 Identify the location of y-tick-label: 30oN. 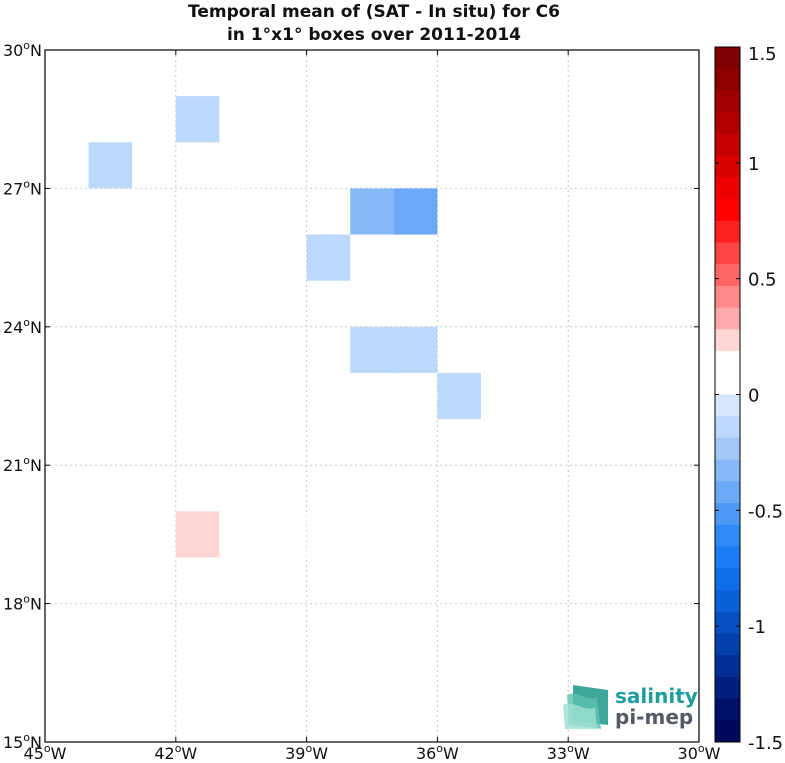
(22, 49).